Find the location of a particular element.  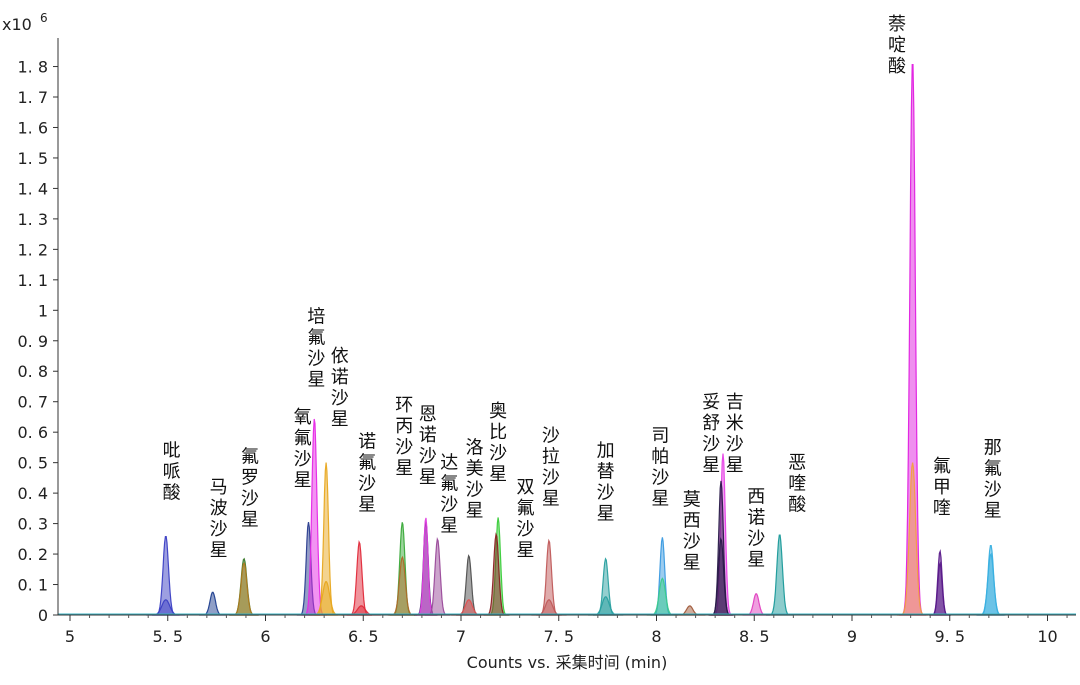

peak-label: 洛美沙星 is located at coordinates (475, 480).